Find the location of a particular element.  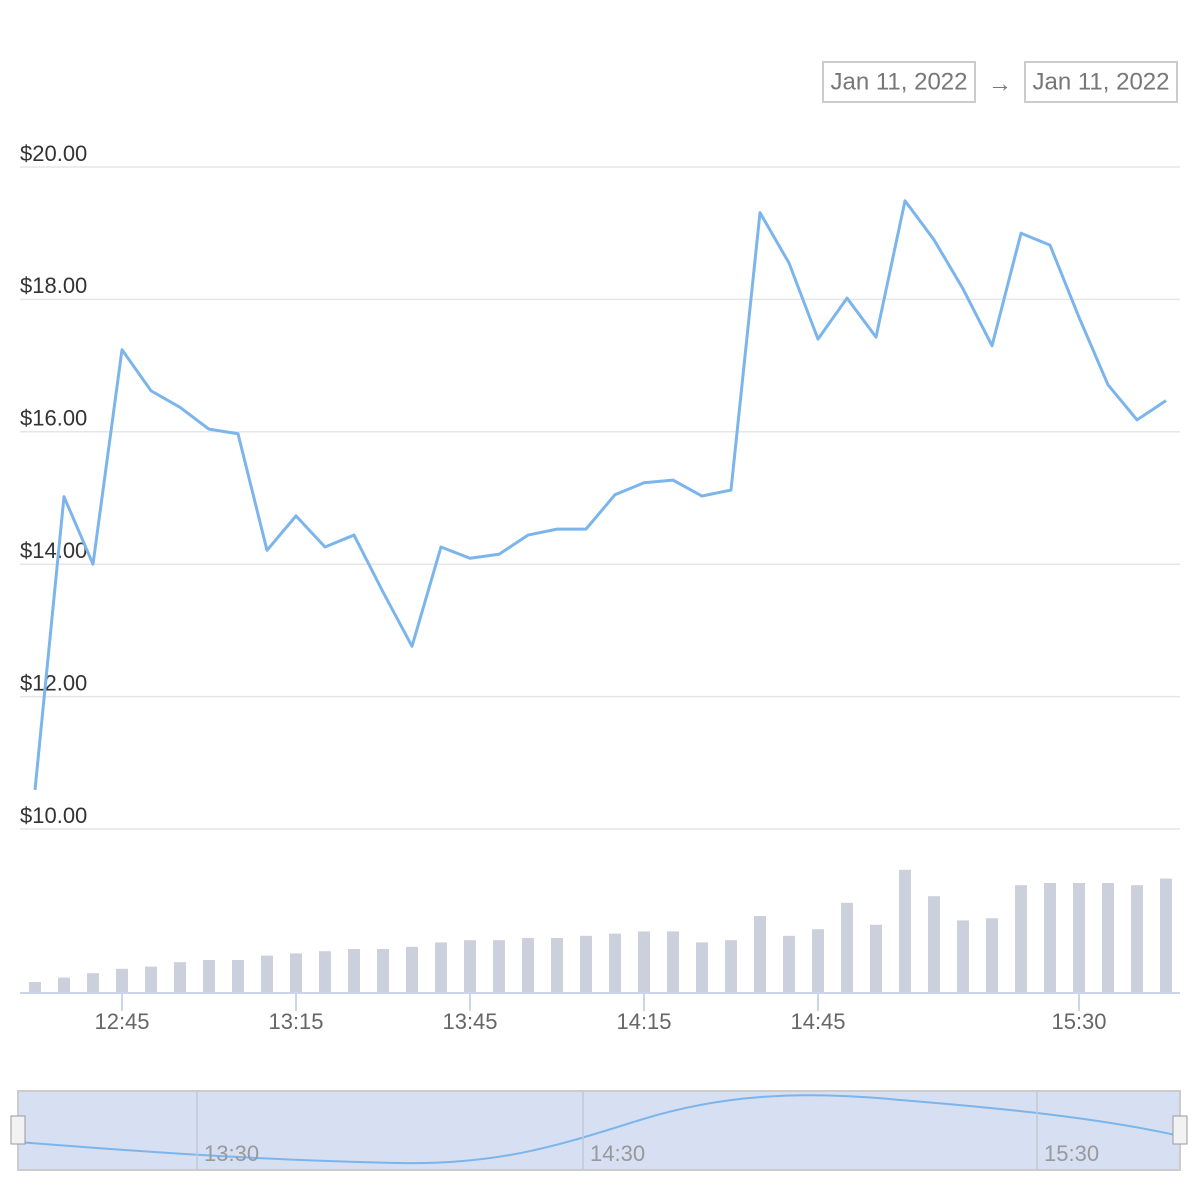

x-tick-label: 15:30 is located at coordinates (1078, 1021).